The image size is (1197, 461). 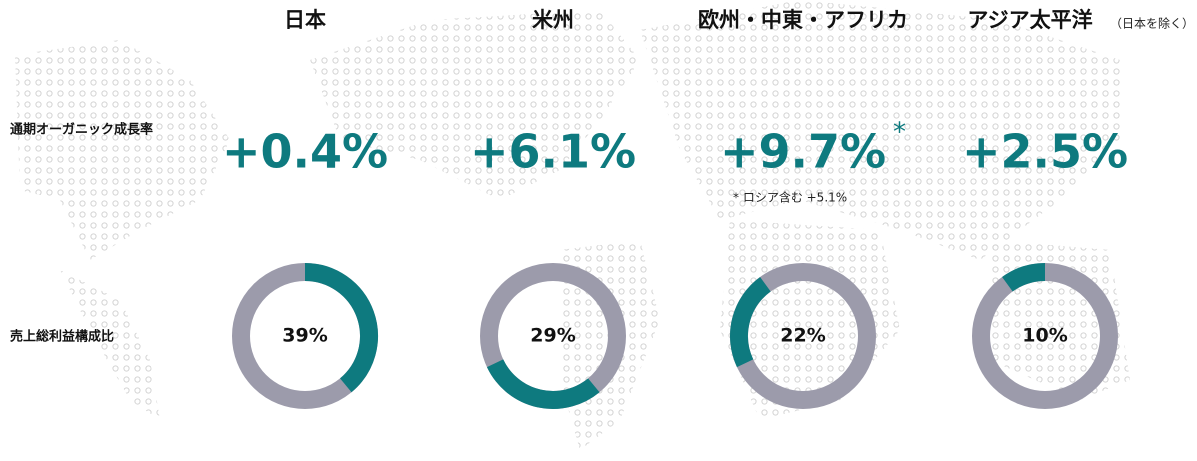 I want to click on growth-rate: +9.7%, so click(x=803, y=152).